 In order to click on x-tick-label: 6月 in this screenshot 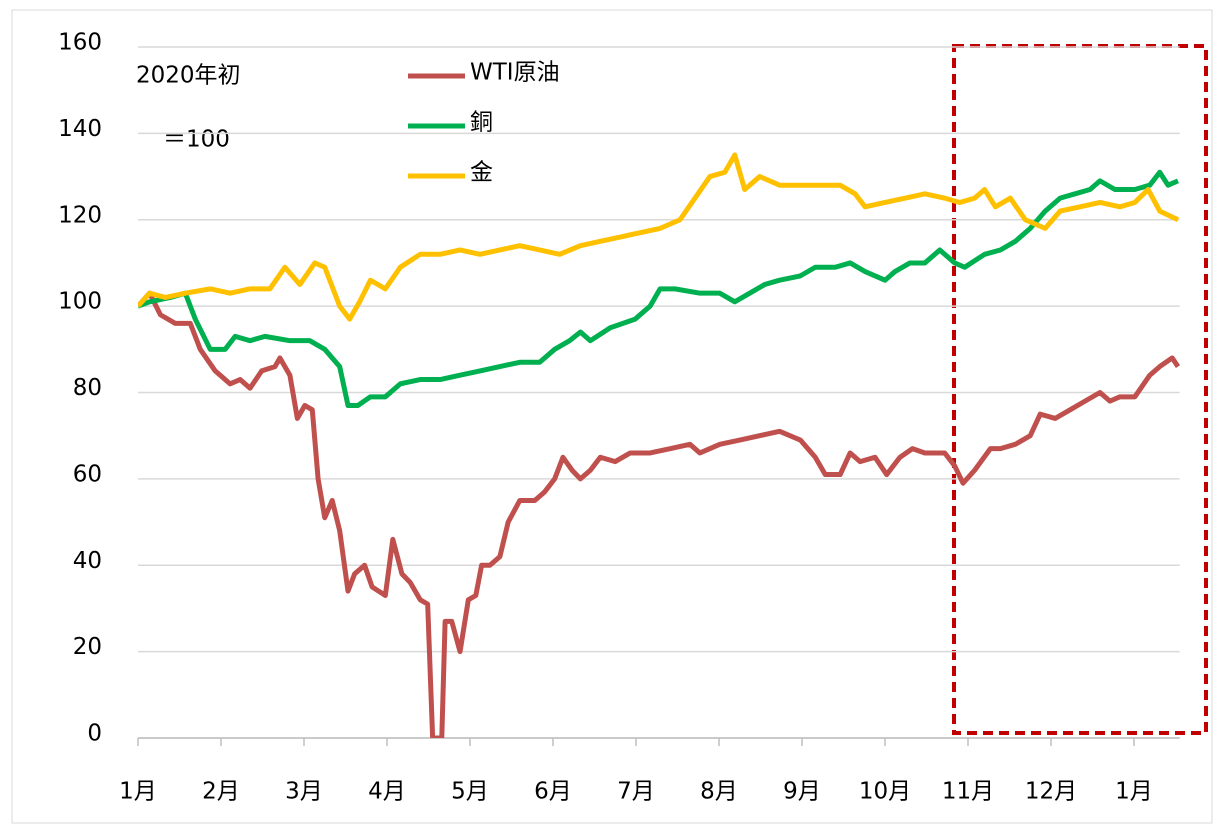, I will do `click(553, 792)`.